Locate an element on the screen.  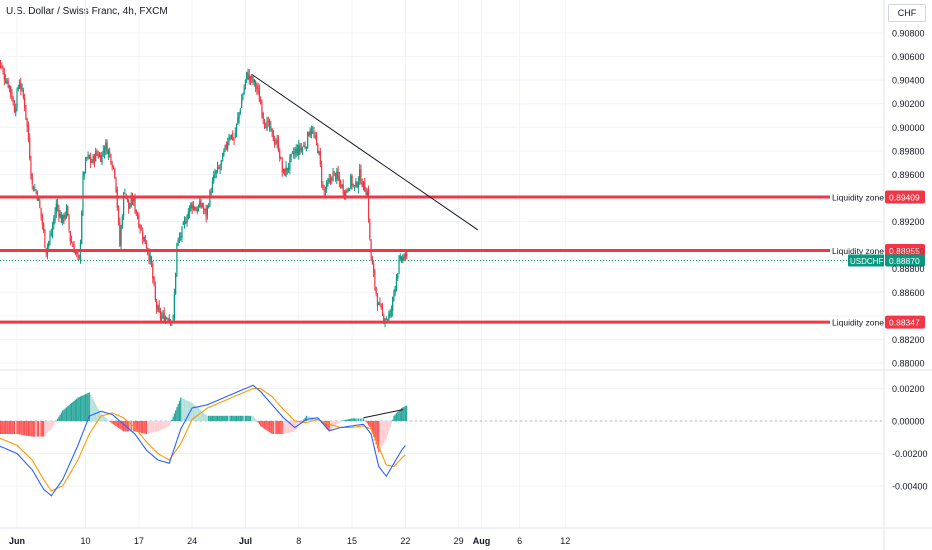
current-price-value: 0.88870 is located at coordinates (904, 261).